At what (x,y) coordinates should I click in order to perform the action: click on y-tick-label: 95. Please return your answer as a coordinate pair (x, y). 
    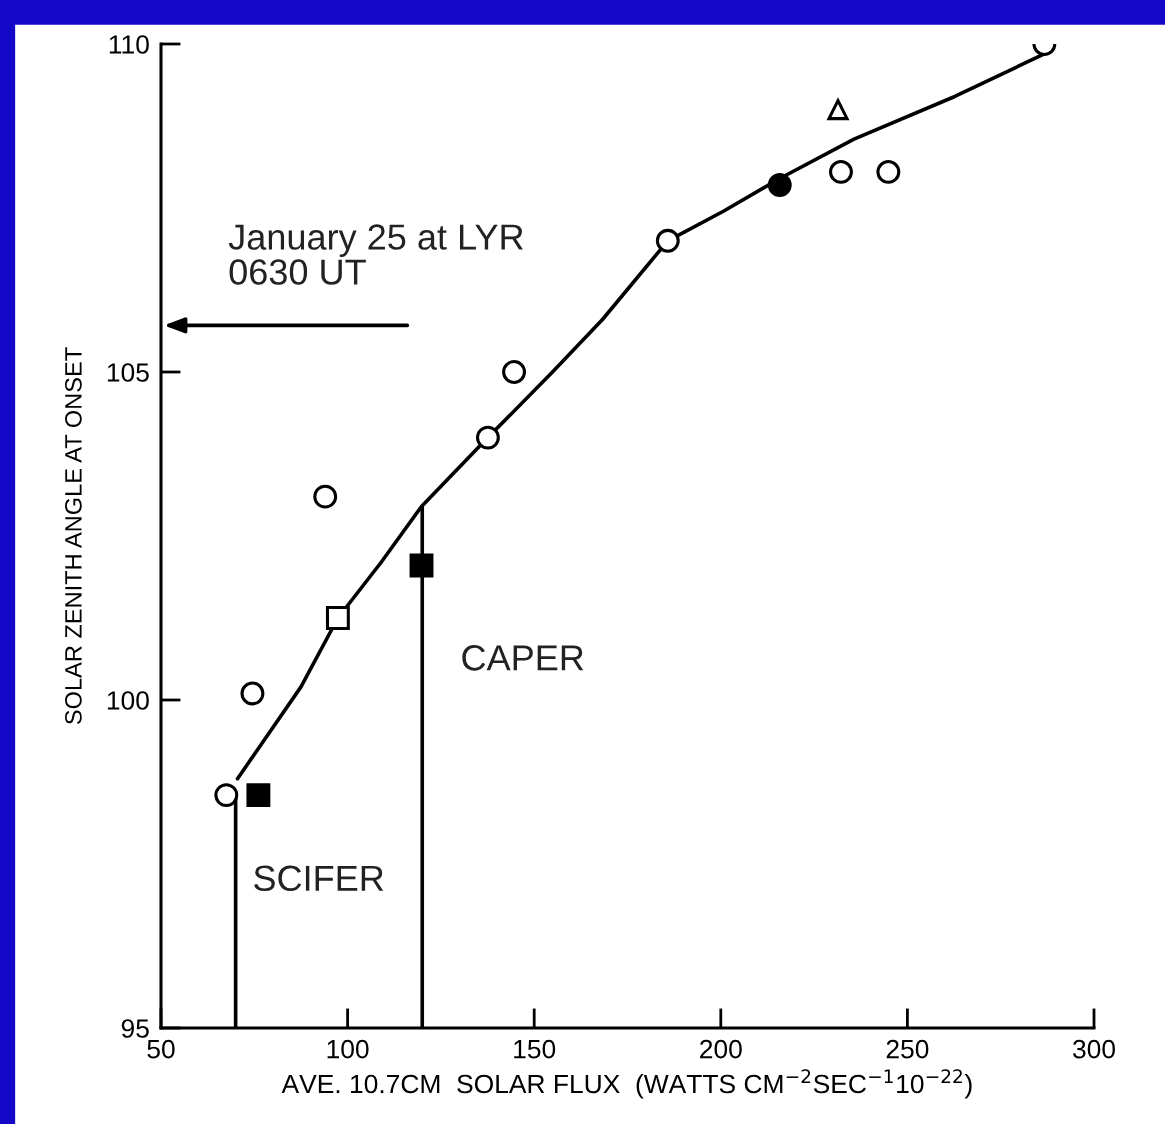
    Looking at the image, I should click on (135, 1028).